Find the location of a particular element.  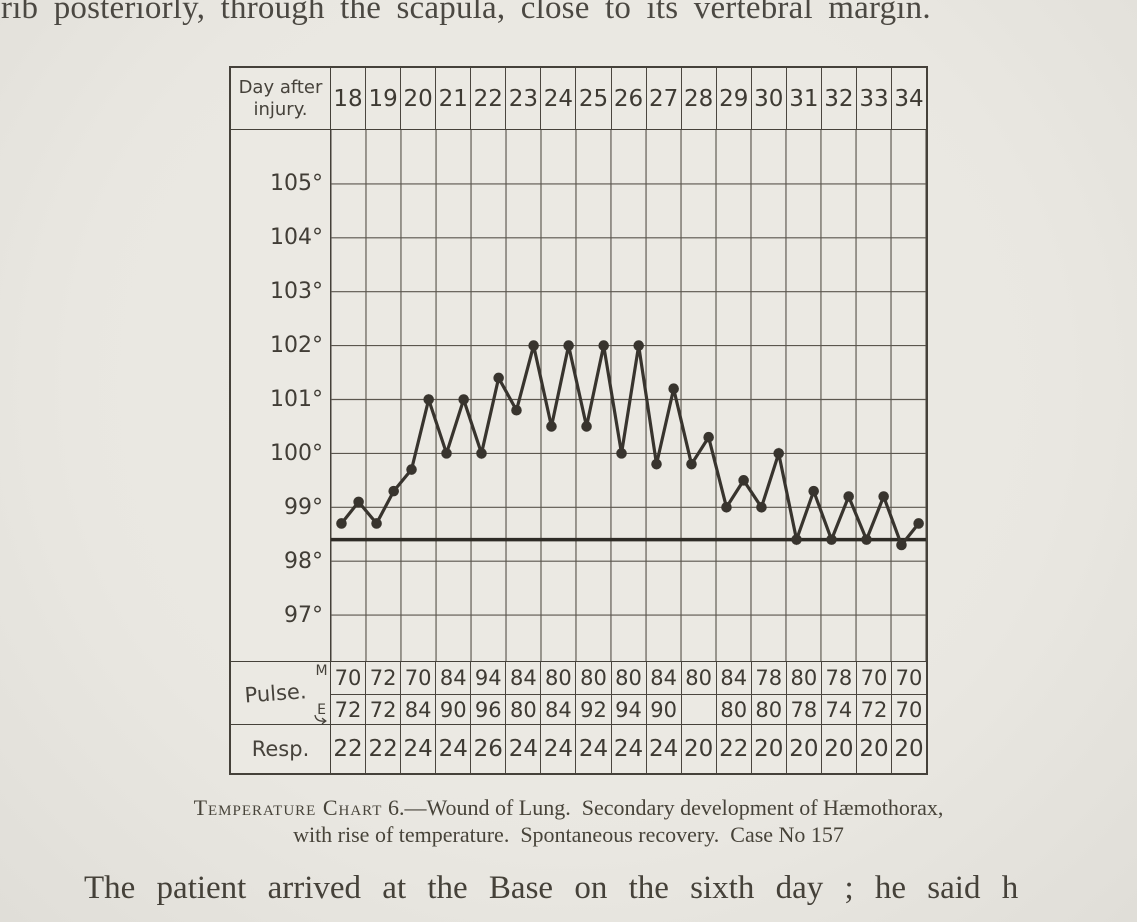

day-header-cell: 26 is located at coordinates (629, 98).